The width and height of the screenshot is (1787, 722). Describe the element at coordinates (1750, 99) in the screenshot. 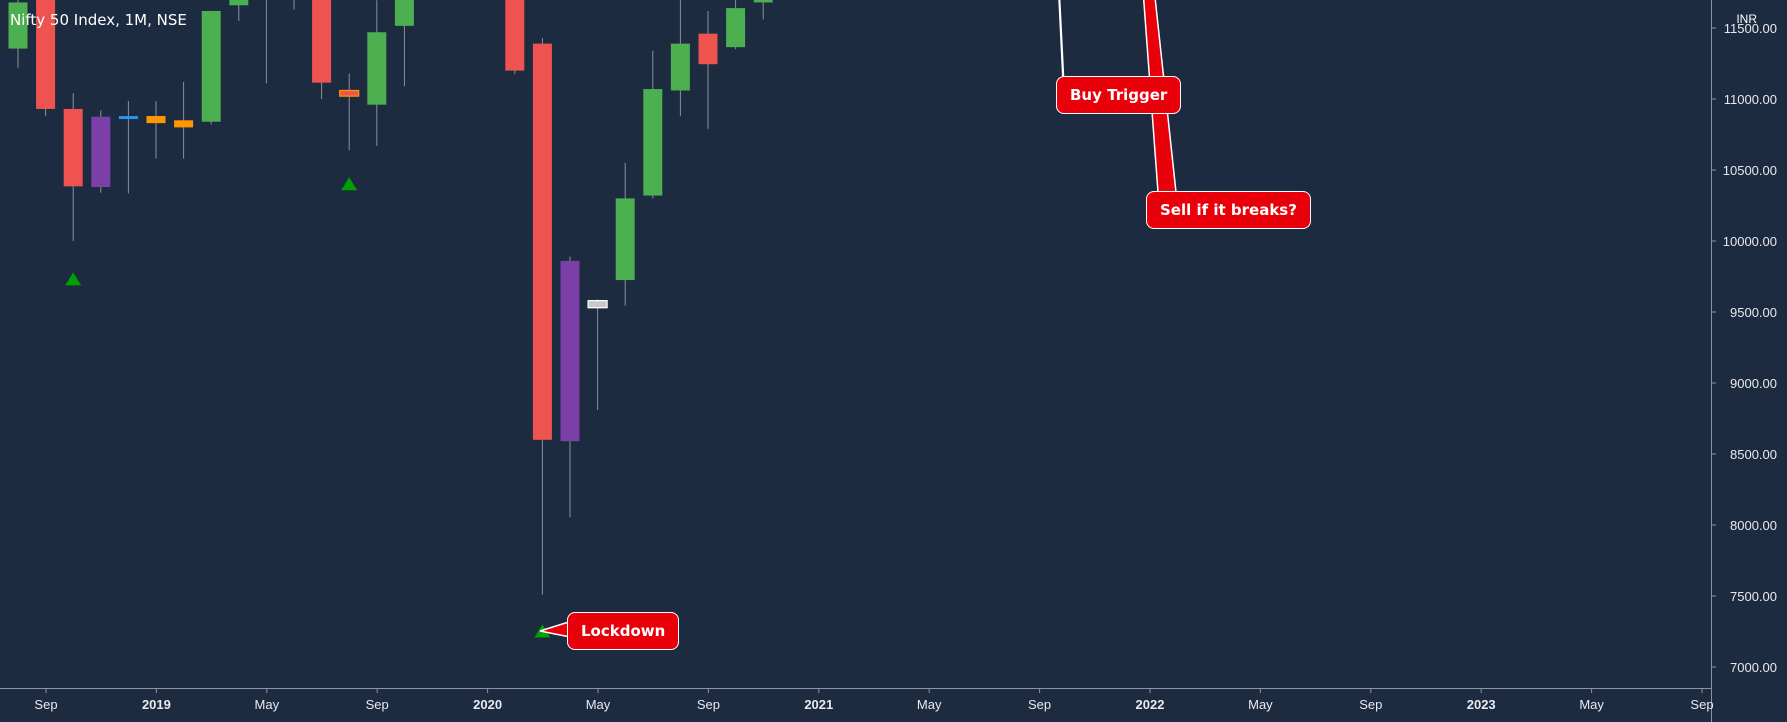

I see `price-tick-label: 11000.00` at that location.